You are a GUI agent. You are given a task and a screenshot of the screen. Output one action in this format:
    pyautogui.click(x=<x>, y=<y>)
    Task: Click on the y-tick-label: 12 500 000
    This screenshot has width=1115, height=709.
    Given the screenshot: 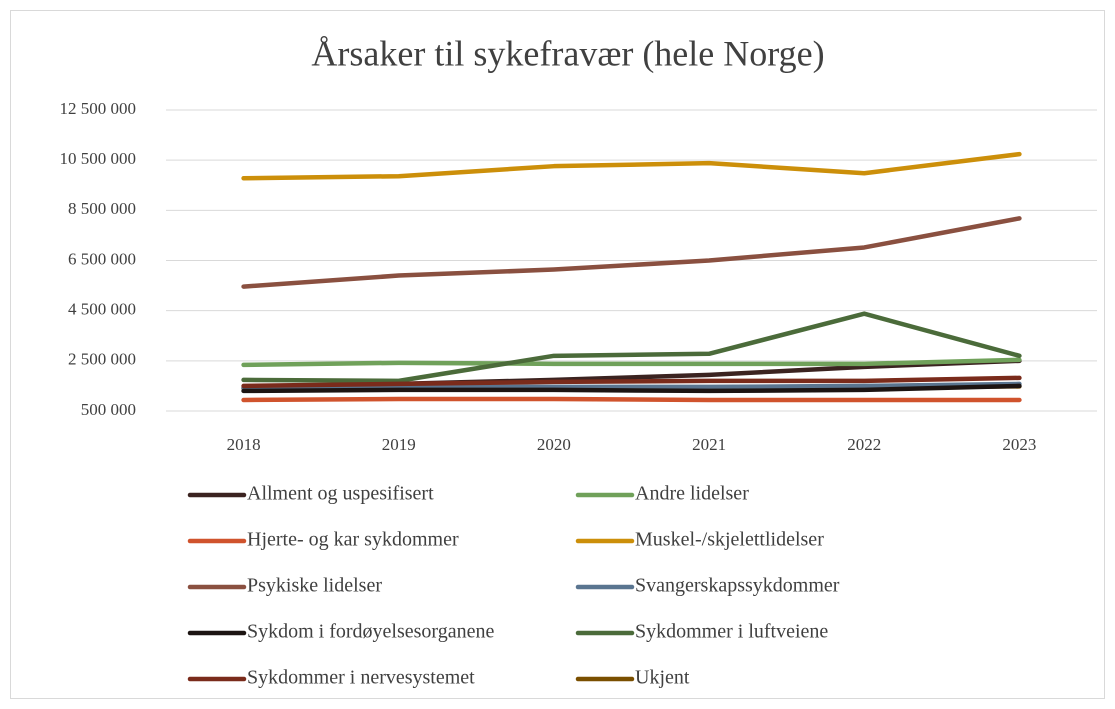 What is the action you would take?
    pyautogui.click(x=98, y=108)
    